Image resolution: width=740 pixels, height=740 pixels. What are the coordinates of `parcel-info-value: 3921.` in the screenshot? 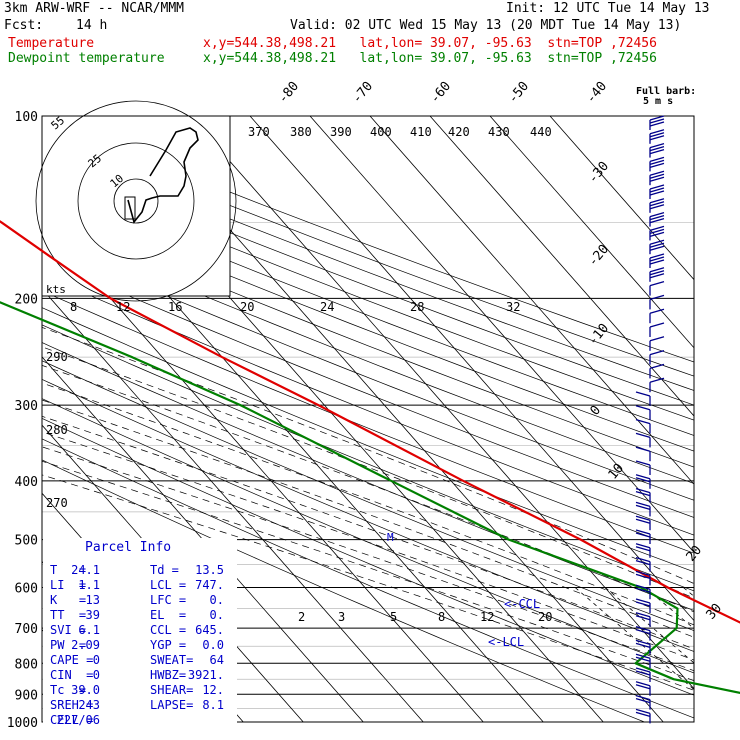 It's located at (205, 675).